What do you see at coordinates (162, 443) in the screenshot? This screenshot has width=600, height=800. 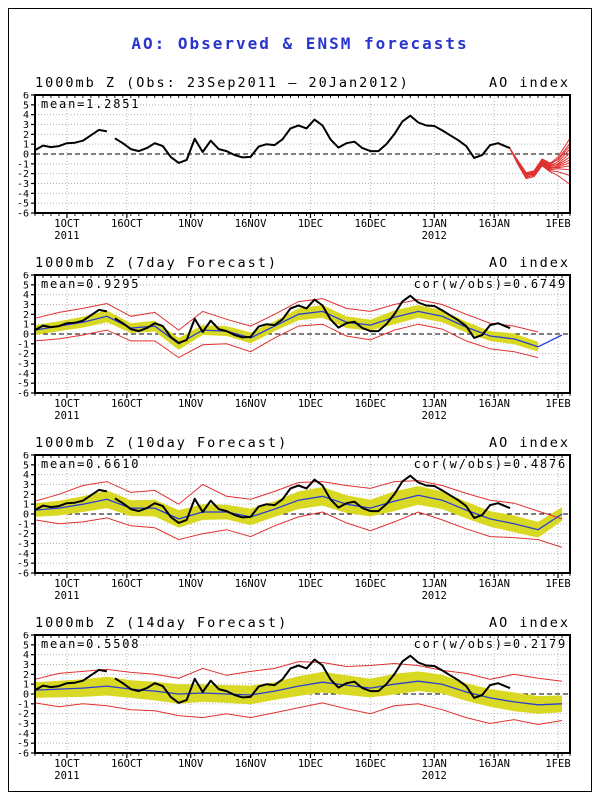 I see `panel-10day-title: 1000mb Z (10day Forecast)` at bounding box center [162, 443].